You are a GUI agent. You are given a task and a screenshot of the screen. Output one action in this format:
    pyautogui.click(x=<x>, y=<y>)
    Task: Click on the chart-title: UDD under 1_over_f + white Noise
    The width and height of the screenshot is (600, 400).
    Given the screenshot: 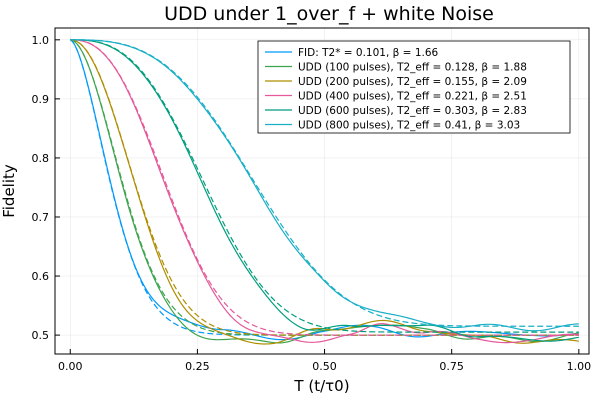 What is the action you would take?
    pyautogui.click(x=329, y=14)
    